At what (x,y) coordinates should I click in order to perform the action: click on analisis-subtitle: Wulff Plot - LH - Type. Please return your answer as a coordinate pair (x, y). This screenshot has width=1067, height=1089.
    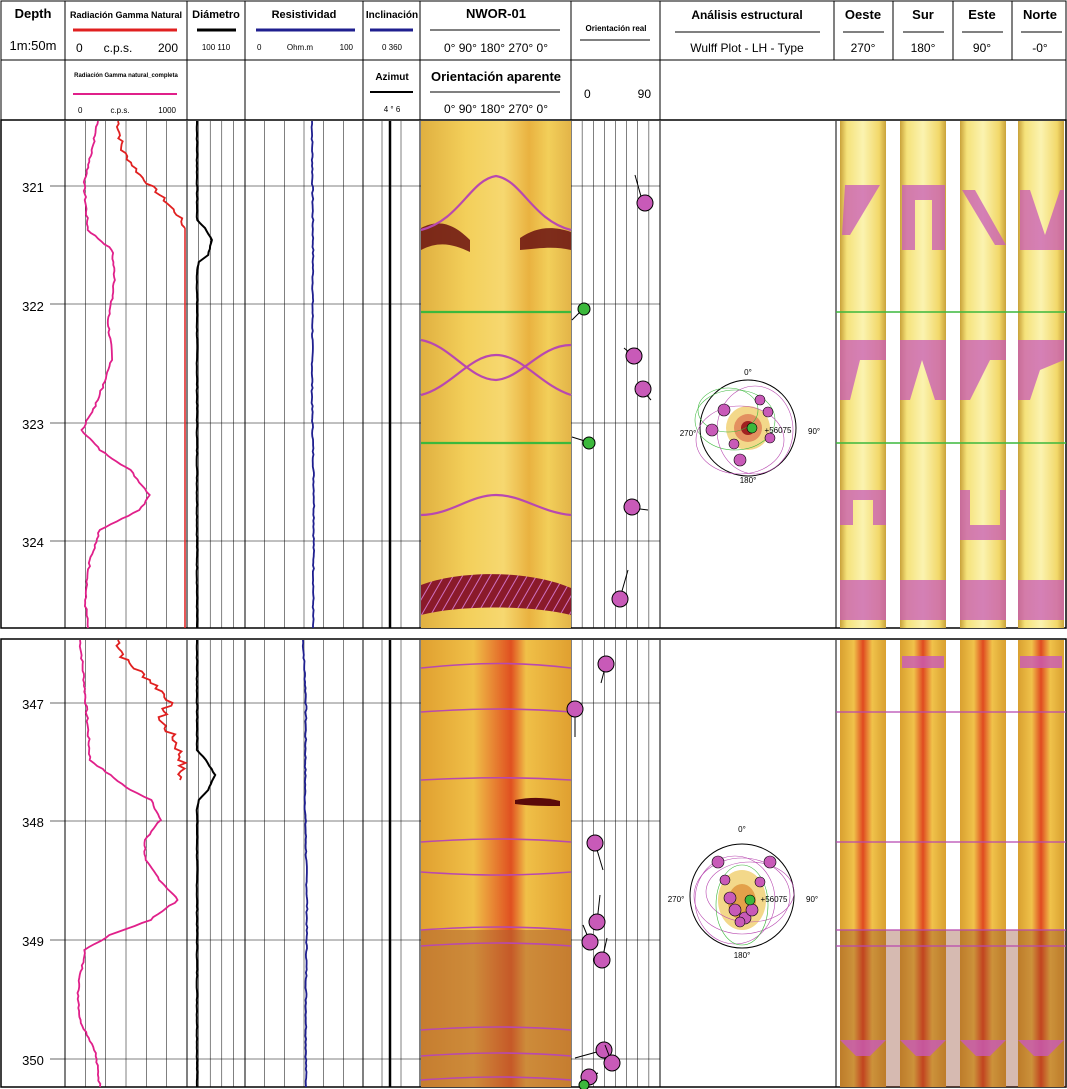
    Looking at the image, I should click on (747, 48).